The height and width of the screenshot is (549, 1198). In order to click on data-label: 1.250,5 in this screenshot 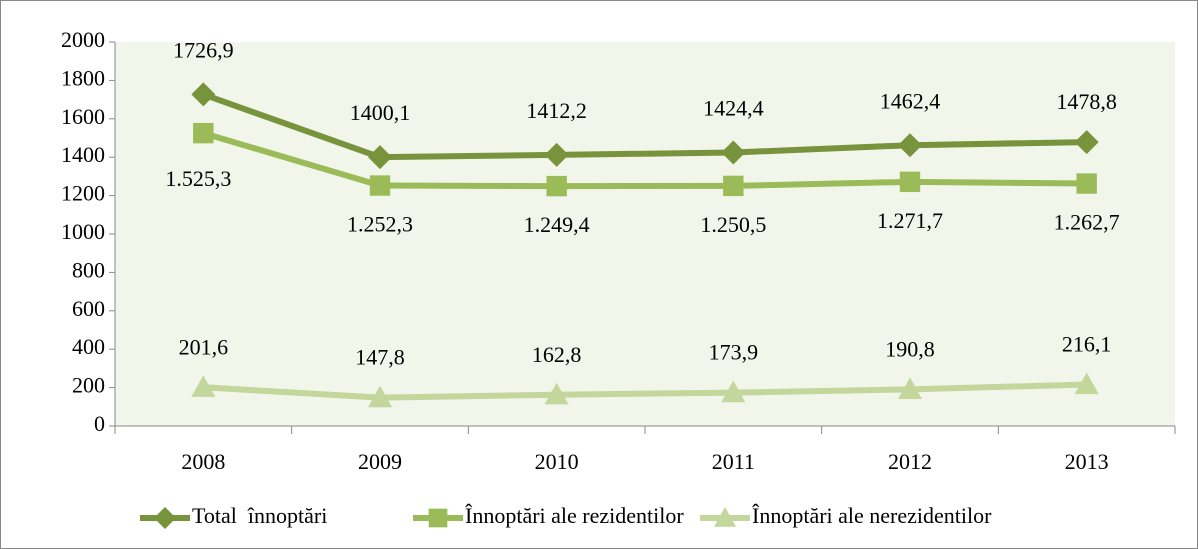, I will do `click(733, 224)`.